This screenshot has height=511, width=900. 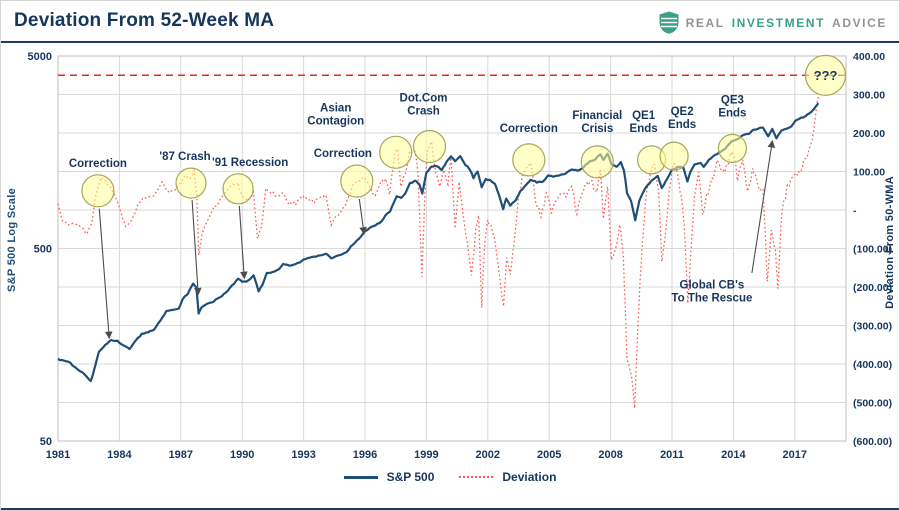 What do you see at coordinates (795, 455) in the screenshot?
I see `x-axis-tick-label: 2017` at bounding box center [795, 455].